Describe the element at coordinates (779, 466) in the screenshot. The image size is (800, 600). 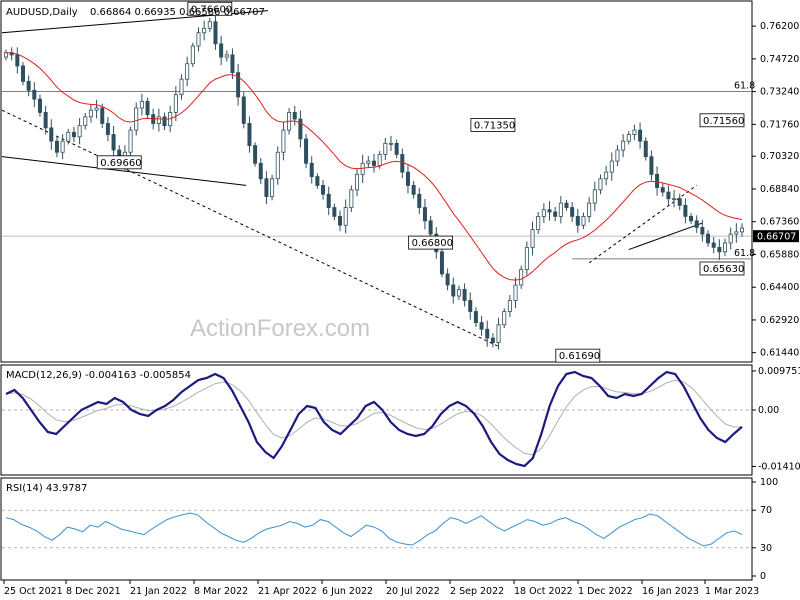
I see `macd-tick-label: -0.014107` at that location.